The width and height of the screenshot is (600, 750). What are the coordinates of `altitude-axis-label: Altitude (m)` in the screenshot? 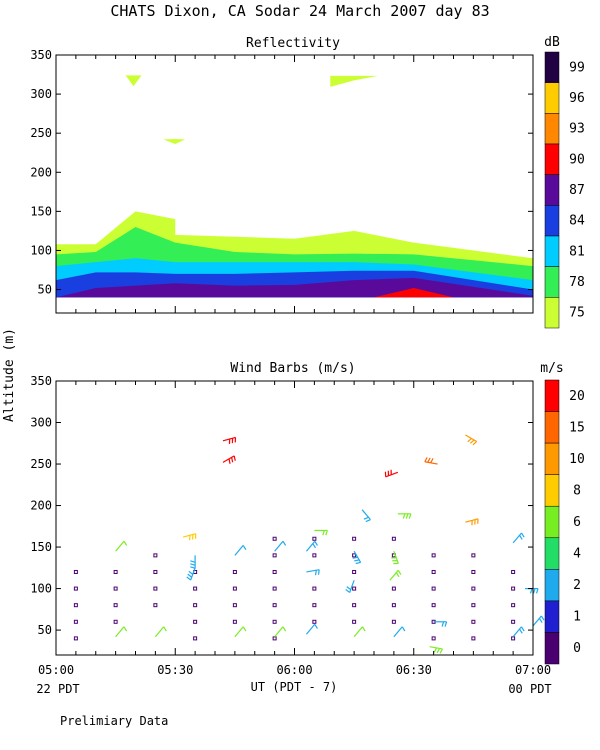 It's located at (9, 375).